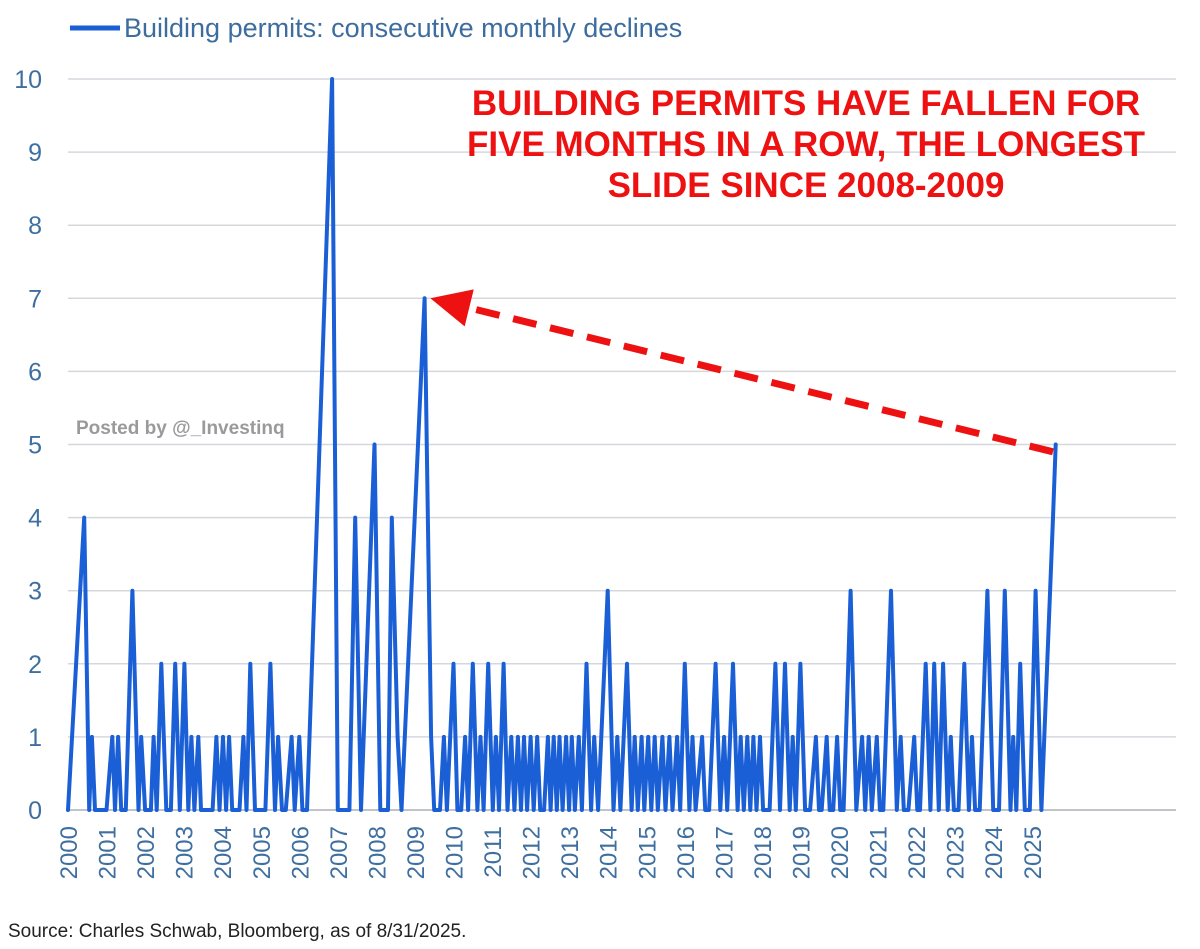 Image resolution: width=1200 pixels, height=949 pixels. I want to click on annotation-line-2: FIVE MONTHS IN A ROW, THE LONGEST, so click(806, 144).